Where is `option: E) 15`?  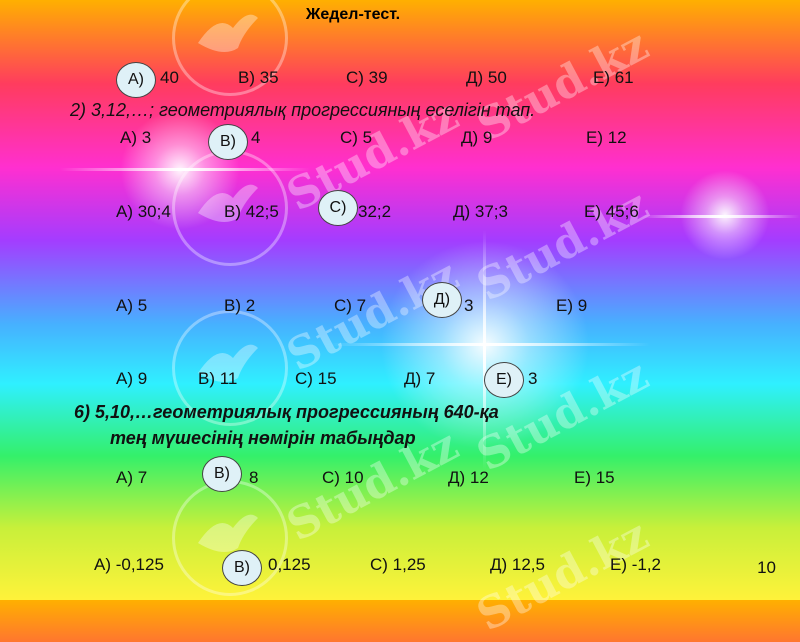
option: E) 15 is located at coordinates (594, 477).